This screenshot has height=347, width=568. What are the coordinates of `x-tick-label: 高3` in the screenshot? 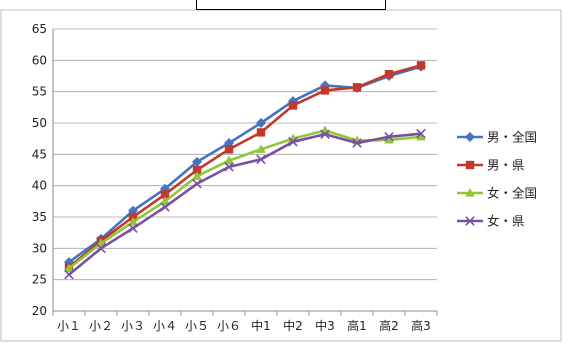 It's located at (421, 325).